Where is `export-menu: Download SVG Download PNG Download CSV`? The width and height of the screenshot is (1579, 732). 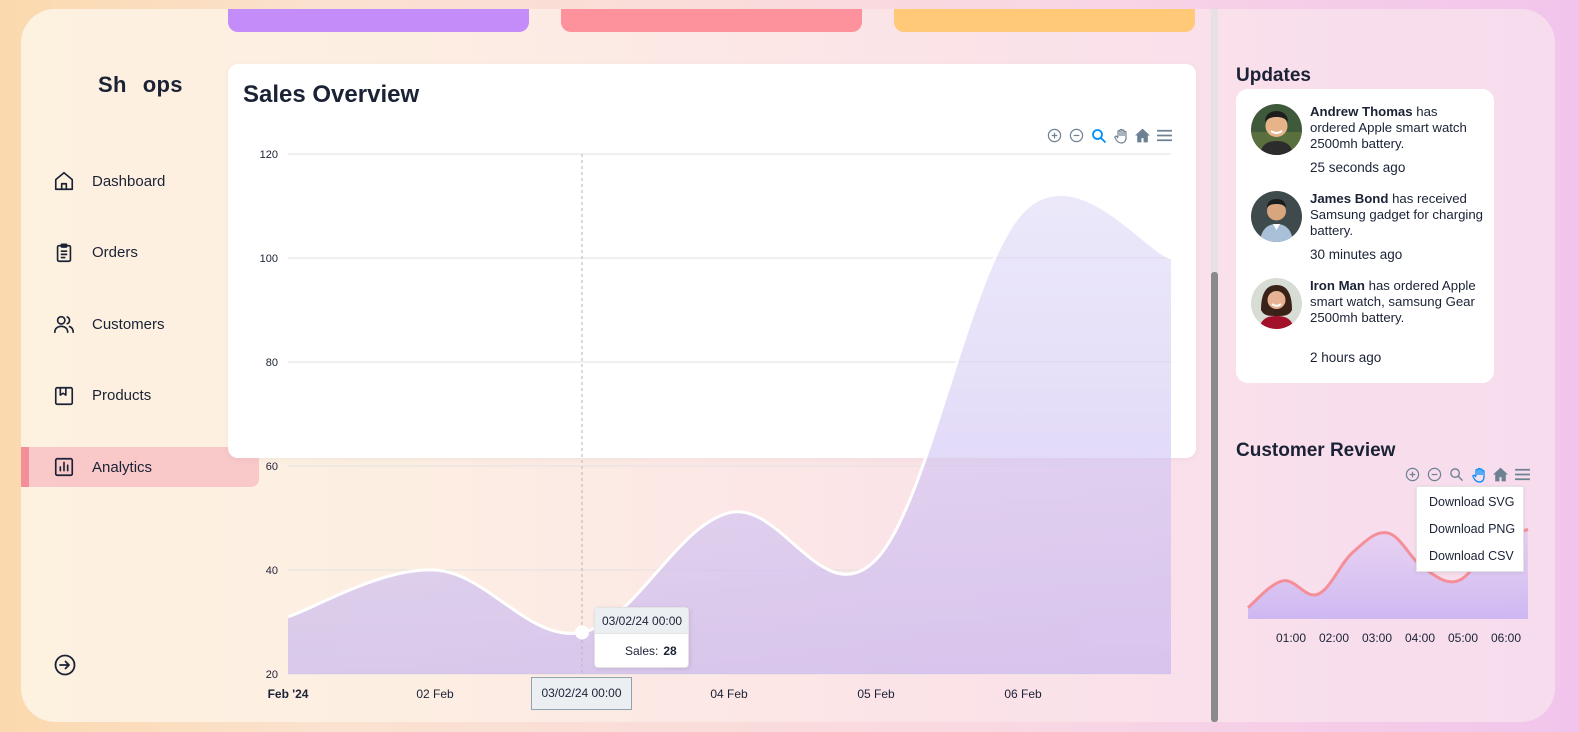 export-menu: Download SVG Download PNG Download CSV is located at coordinates (1470, 529).